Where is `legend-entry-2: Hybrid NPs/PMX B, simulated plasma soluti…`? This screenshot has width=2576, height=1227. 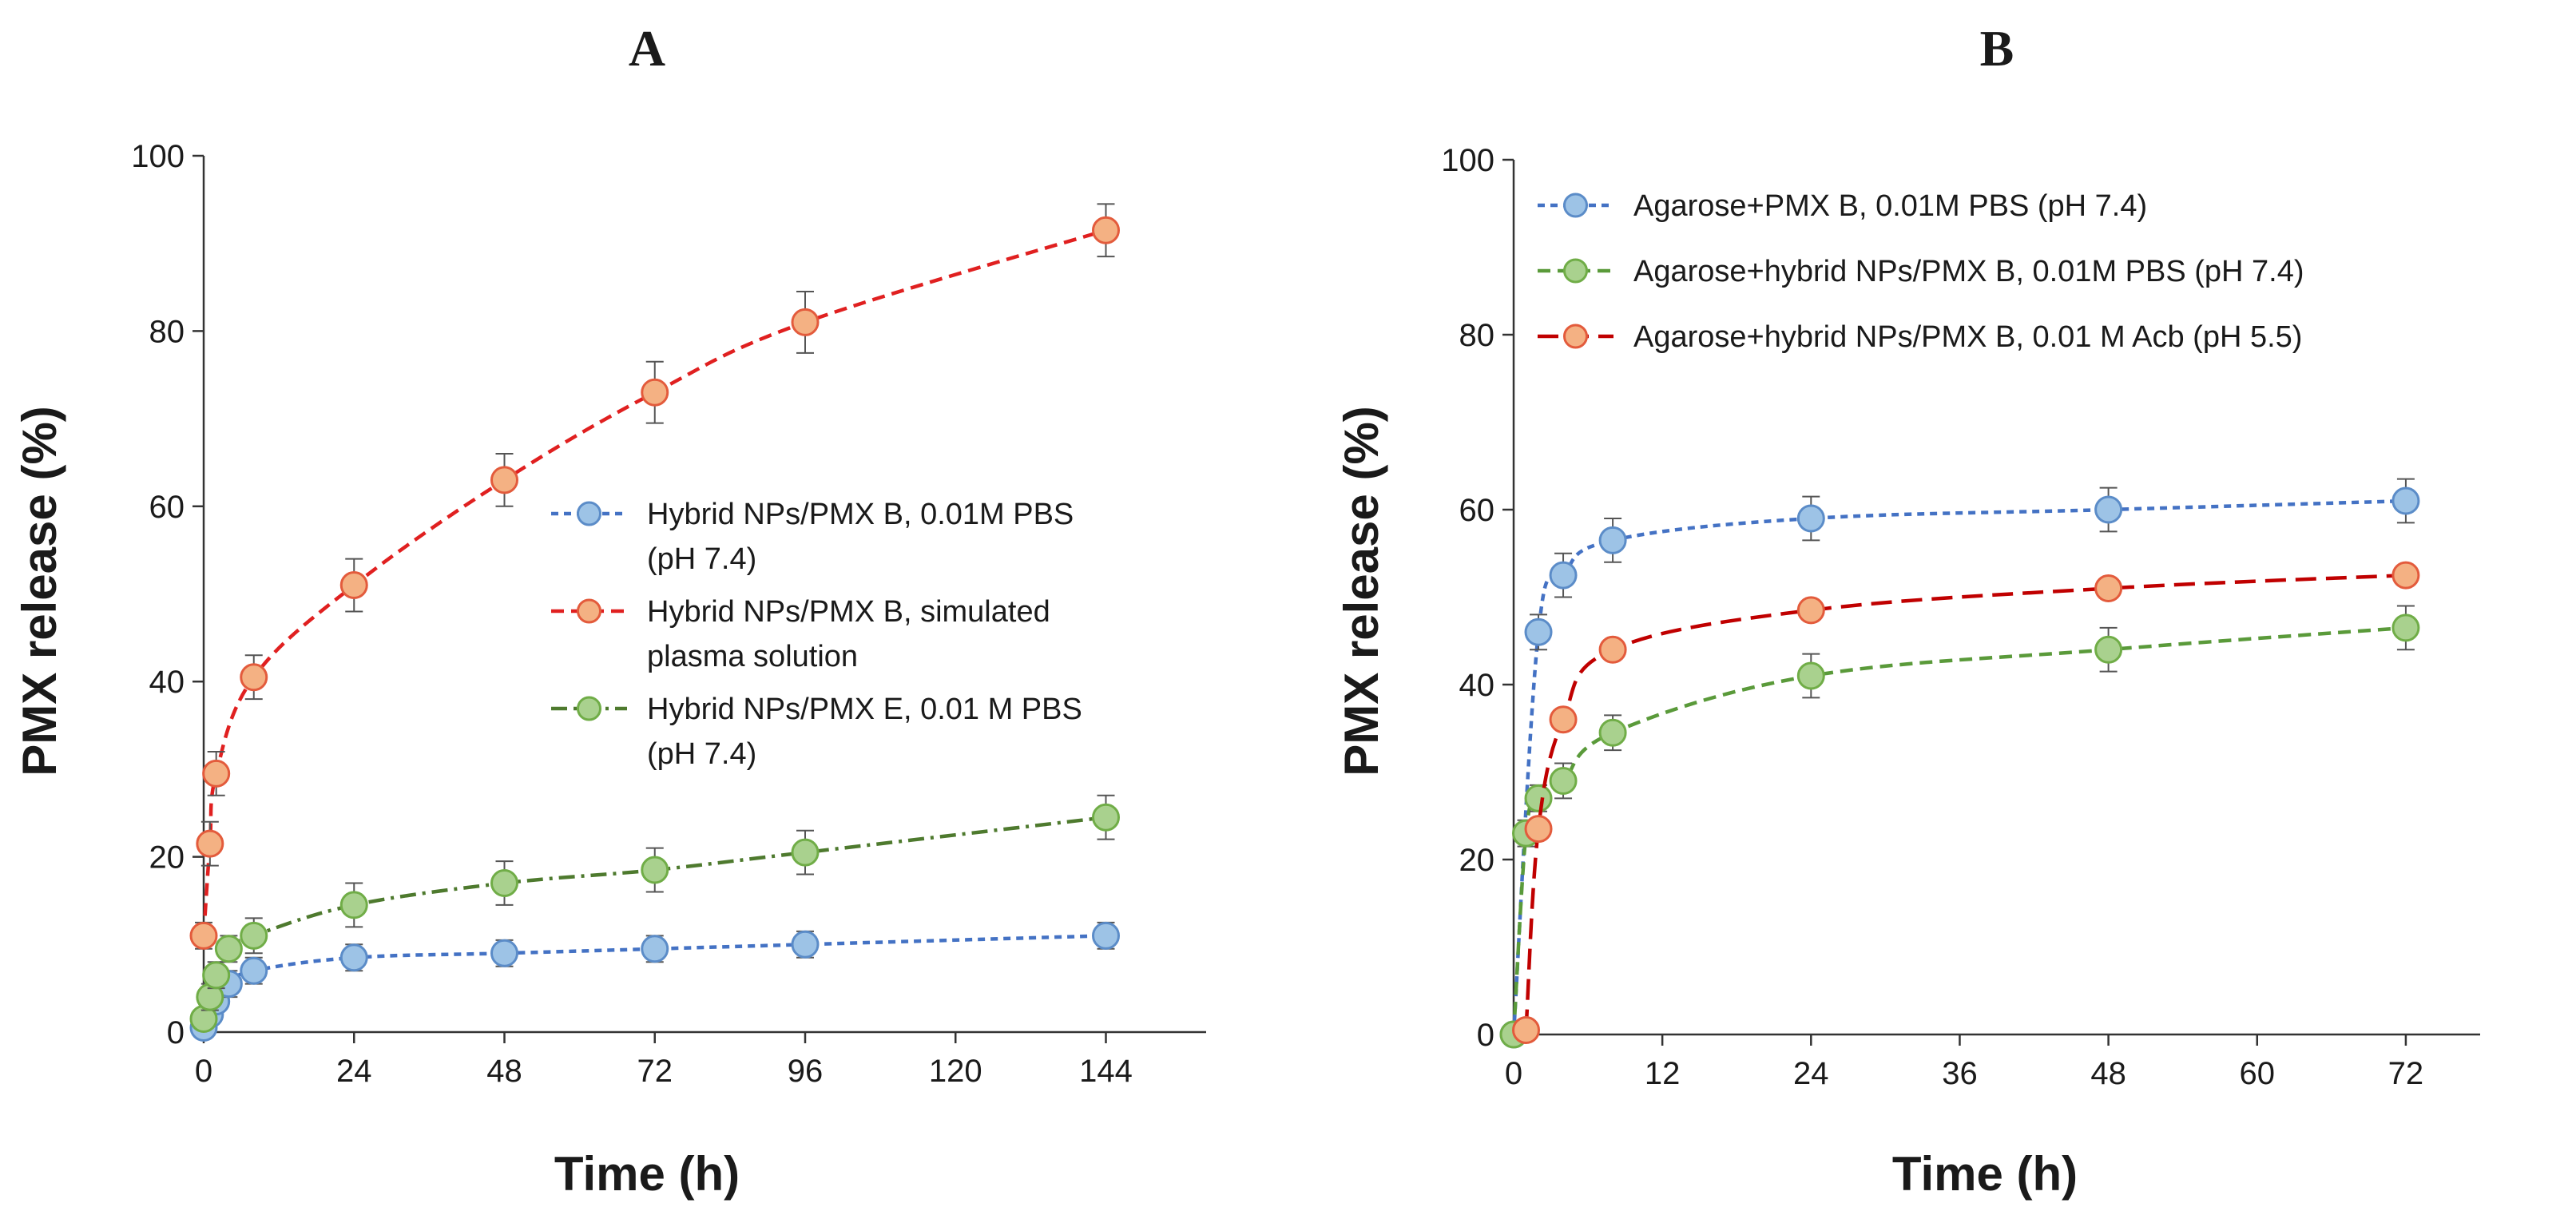
legend-entry-2: Hybrid NPs/PMX B, simulated plasma soluti… is located at coordinates (800, 634).